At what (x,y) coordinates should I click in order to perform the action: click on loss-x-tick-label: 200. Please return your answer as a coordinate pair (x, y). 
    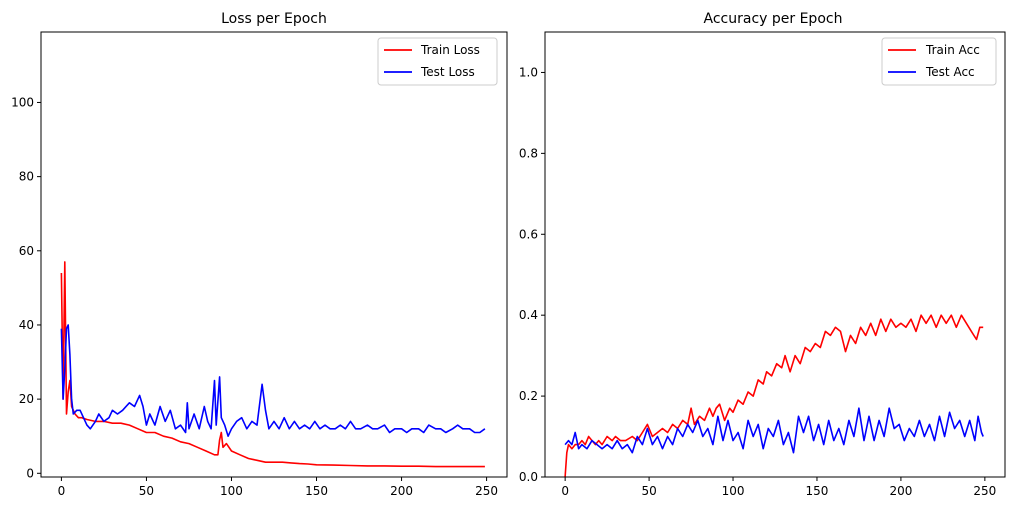
    Looking at the image, I should click on (401, 491).